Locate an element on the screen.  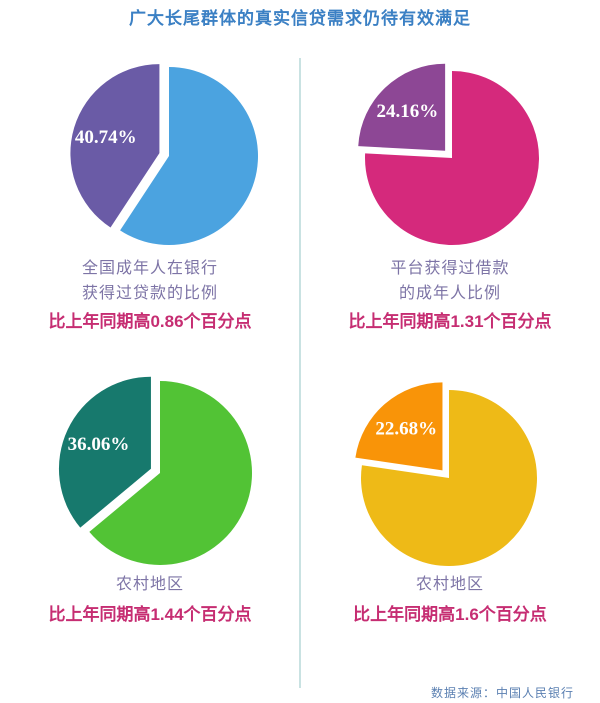
pie2-caption-line2: 的成年人比例 is located at coordinates (449, 293).